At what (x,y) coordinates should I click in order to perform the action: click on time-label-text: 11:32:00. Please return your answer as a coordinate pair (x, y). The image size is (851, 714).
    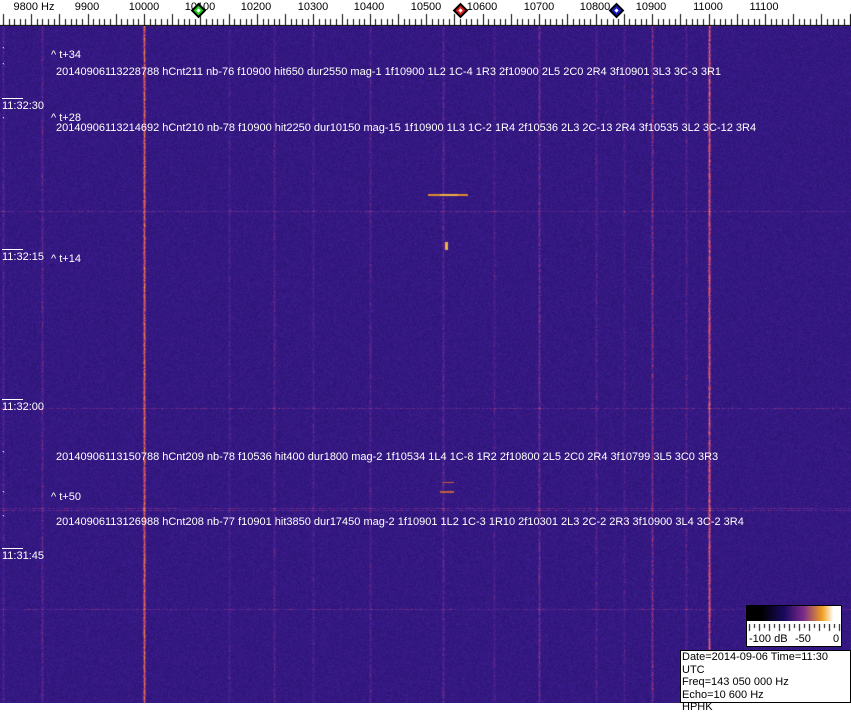
    Looking at the image, I should click on (23, 407).